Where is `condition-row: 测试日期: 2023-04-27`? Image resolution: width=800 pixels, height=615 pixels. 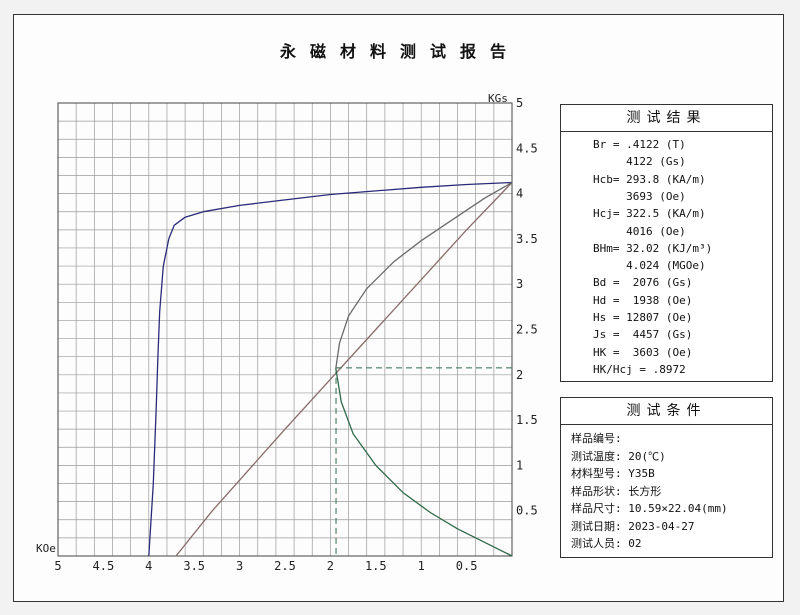 condition-row: 测试日期: 2023-04-27 is located at coordinates (633, 526).